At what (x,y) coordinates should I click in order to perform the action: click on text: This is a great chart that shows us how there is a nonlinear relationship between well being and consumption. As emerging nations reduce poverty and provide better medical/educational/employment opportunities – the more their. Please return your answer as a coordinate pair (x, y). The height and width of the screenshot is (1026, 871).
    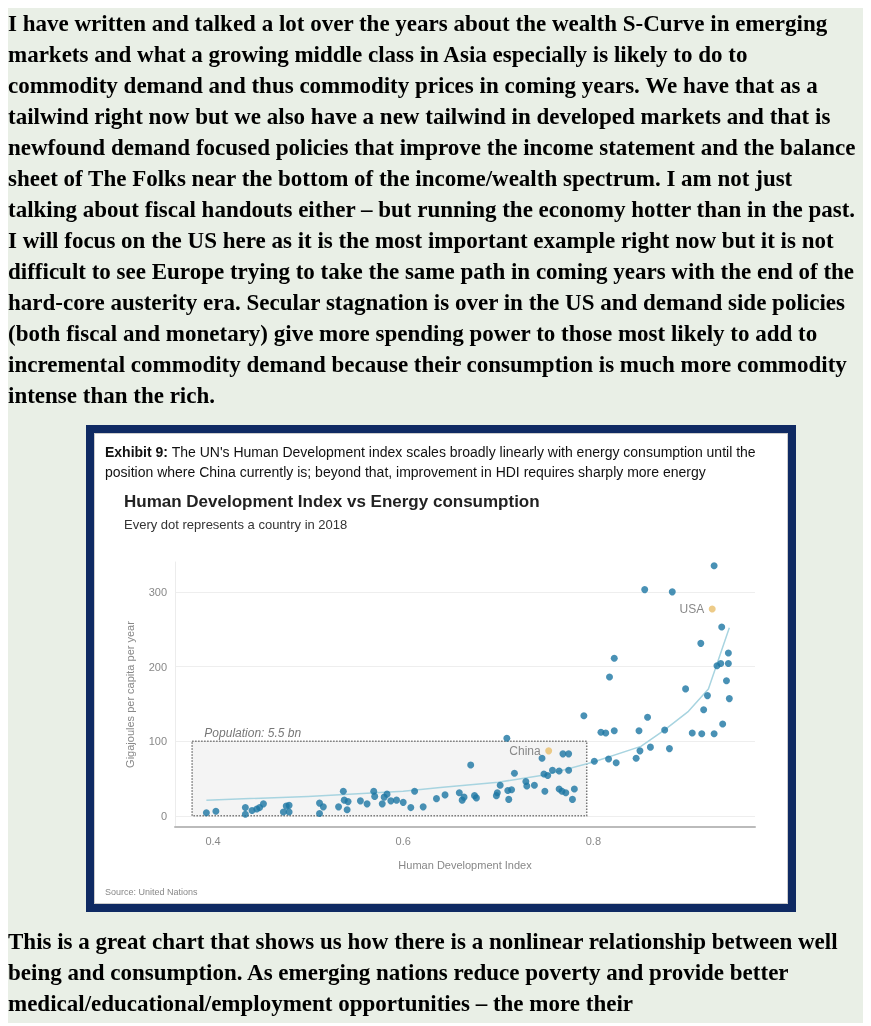
    Looking at the image, I should click on (423, 973).